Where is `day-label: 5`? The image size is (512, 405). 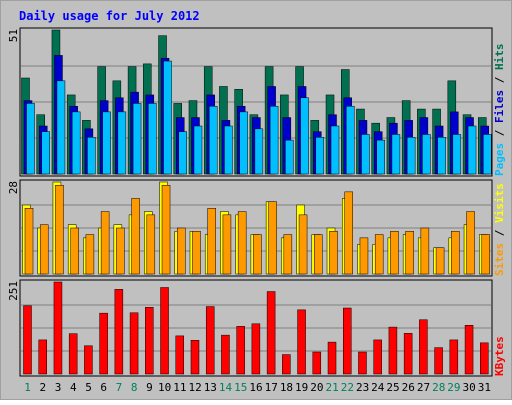
day-label: 5 is located at coordinates (88, 387).